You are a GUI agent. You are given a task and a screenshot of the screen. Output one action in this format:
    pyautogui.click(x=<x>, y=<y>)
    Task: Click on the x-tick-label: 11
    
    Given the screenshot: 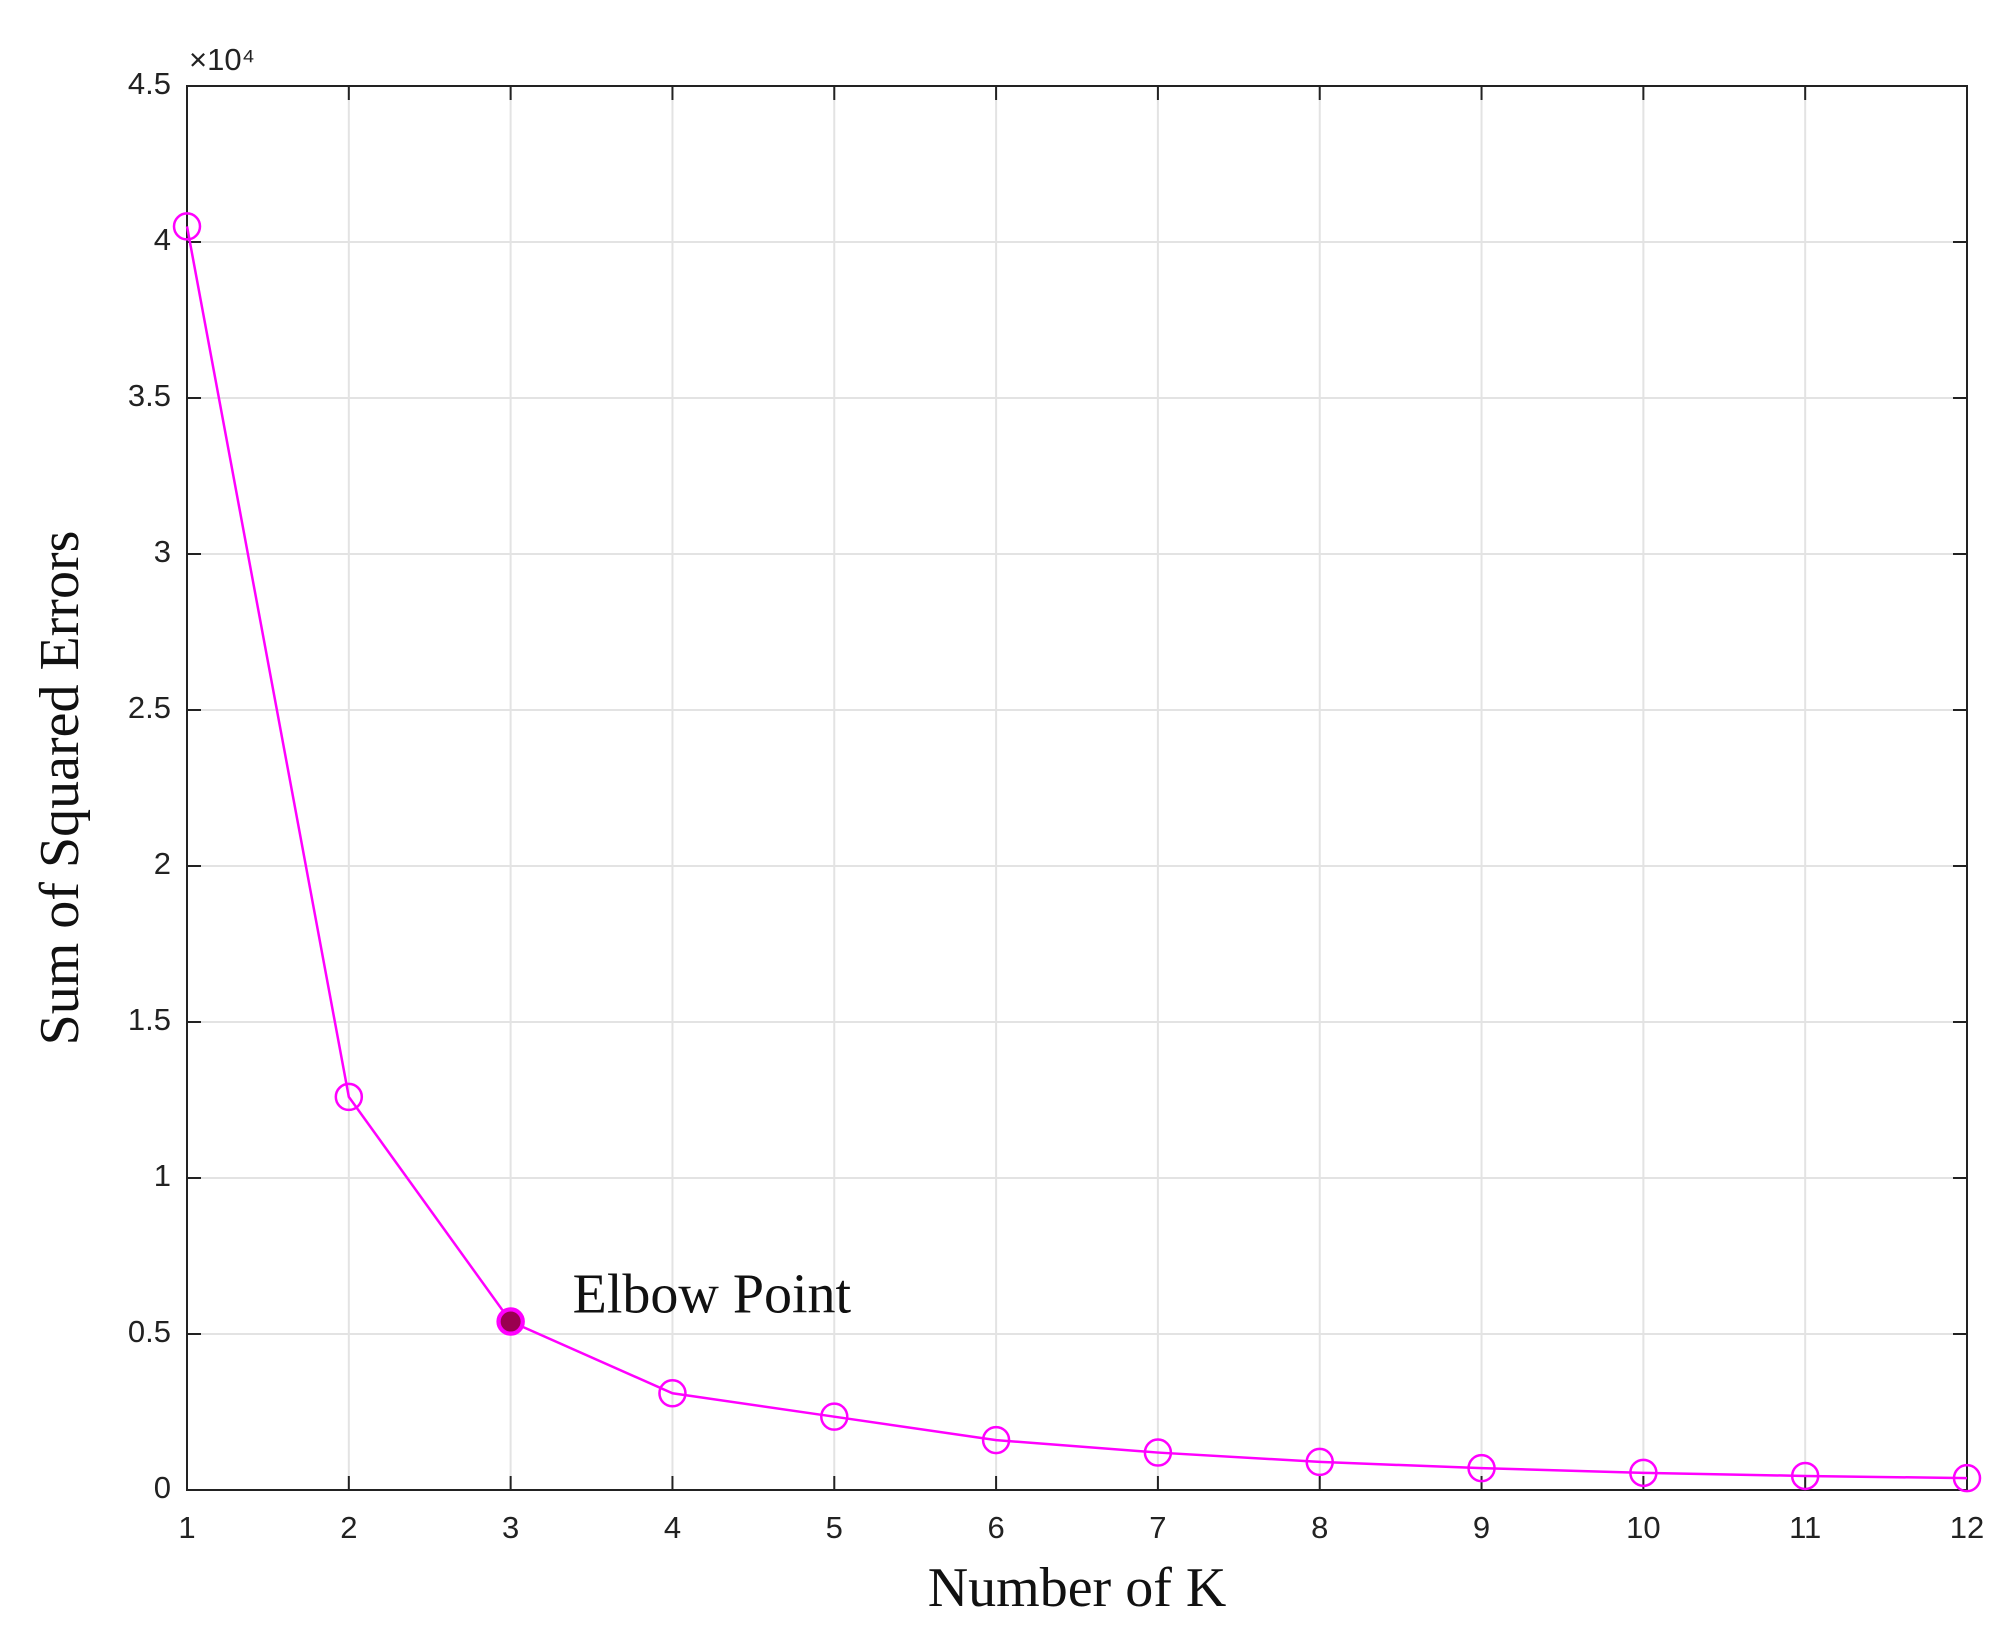 What is the action you would take?
    pyautogui.click(x=1805, y=1527)
    